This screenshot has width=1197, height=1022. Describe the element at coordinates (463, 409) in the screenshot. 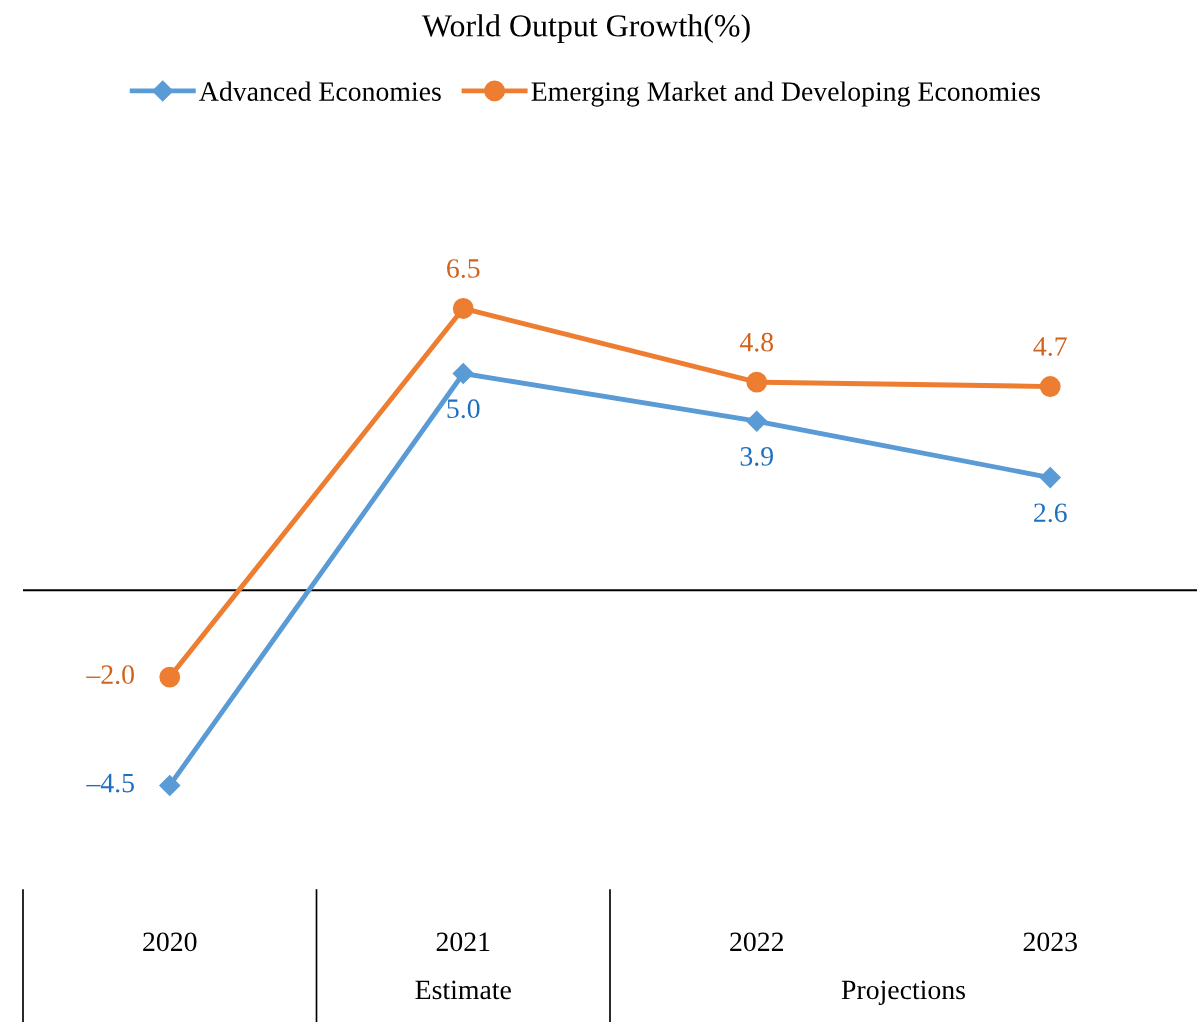

I see `data-label: 5.0` at that location.